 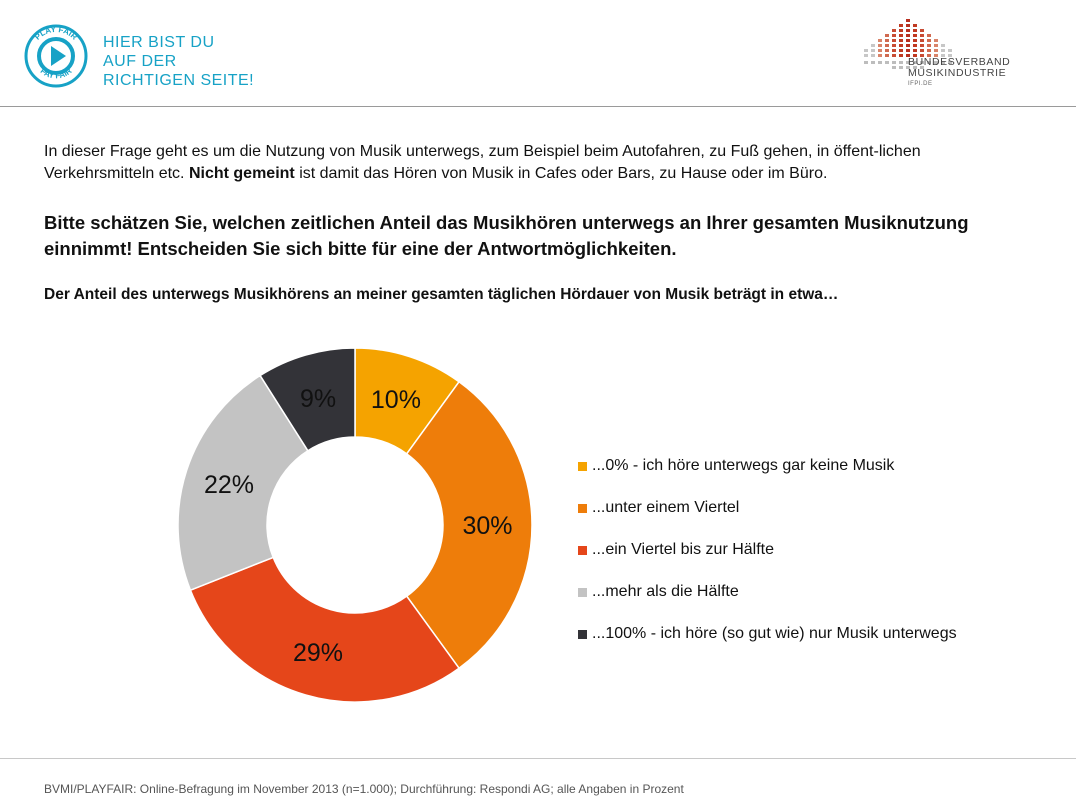 I want to click on org-name-line1: BUNDESVERBAND, so click(x=959, y=62).